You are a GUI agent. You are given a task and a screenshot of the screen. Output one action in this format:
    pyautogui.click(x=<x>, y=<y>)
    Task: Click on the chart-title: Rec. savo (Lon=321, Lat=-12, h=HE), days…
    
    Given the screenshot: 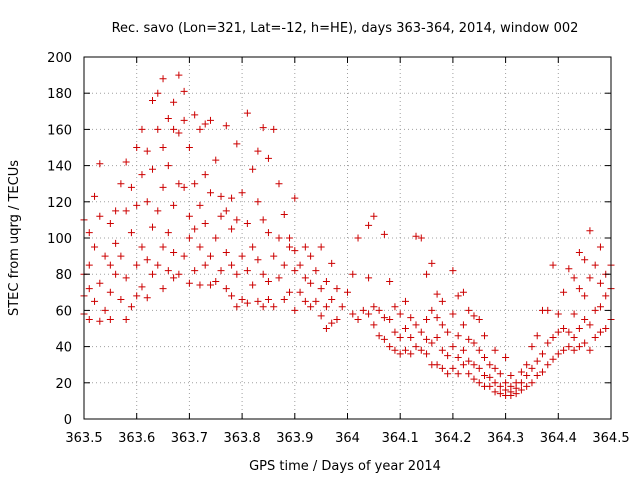 What is the action you would take?
    pyautogui.click(x=345, y=28)
    